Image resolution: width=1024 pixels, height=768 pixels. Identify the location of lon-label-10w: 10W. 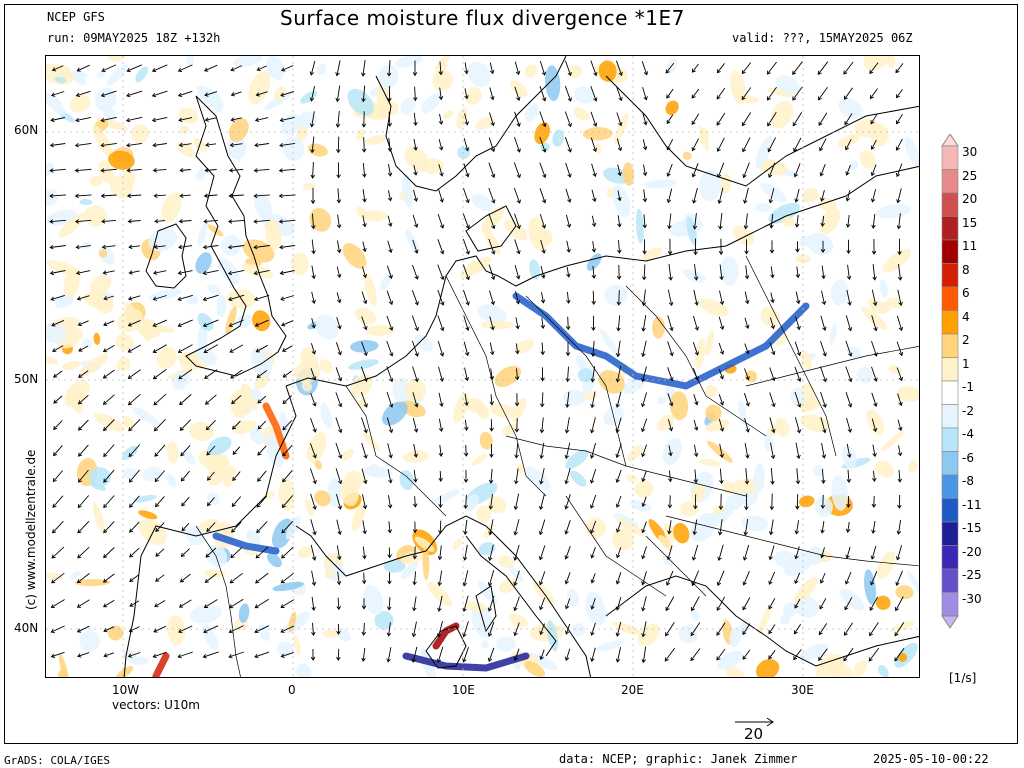
(126, 690).